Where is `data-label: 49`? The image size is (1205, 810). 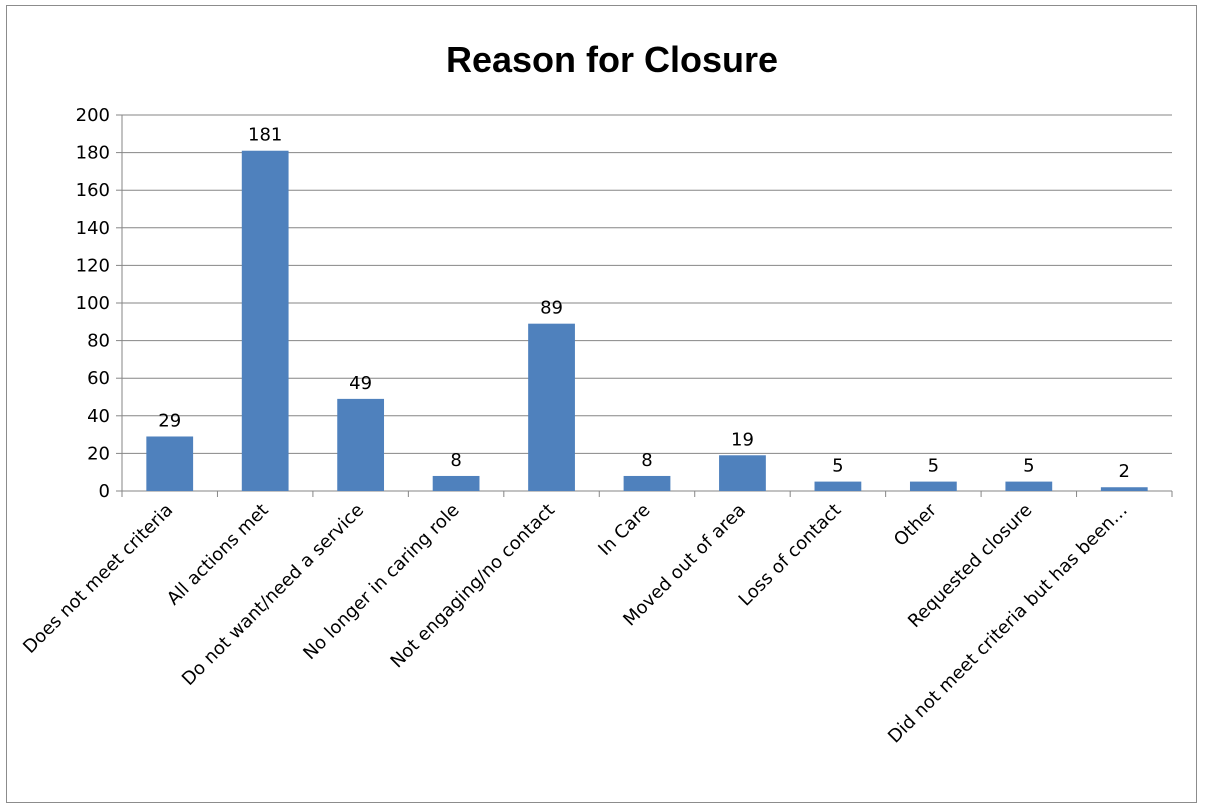
data-label: 49 is located at coordinates (360, 383).